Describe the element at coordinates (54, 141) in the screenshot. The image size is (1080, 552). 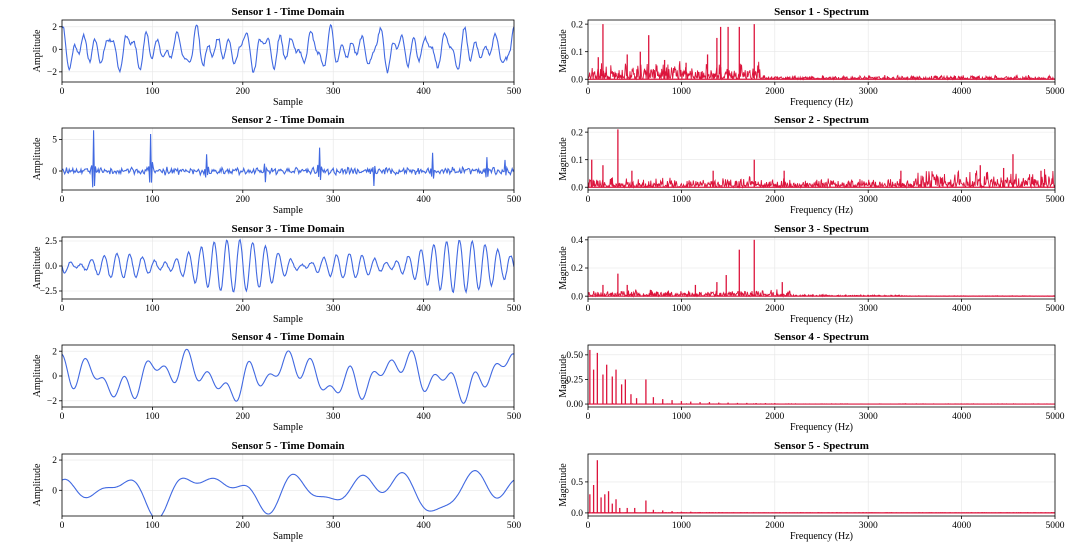
I see `y-tick-label: 5` at that location.